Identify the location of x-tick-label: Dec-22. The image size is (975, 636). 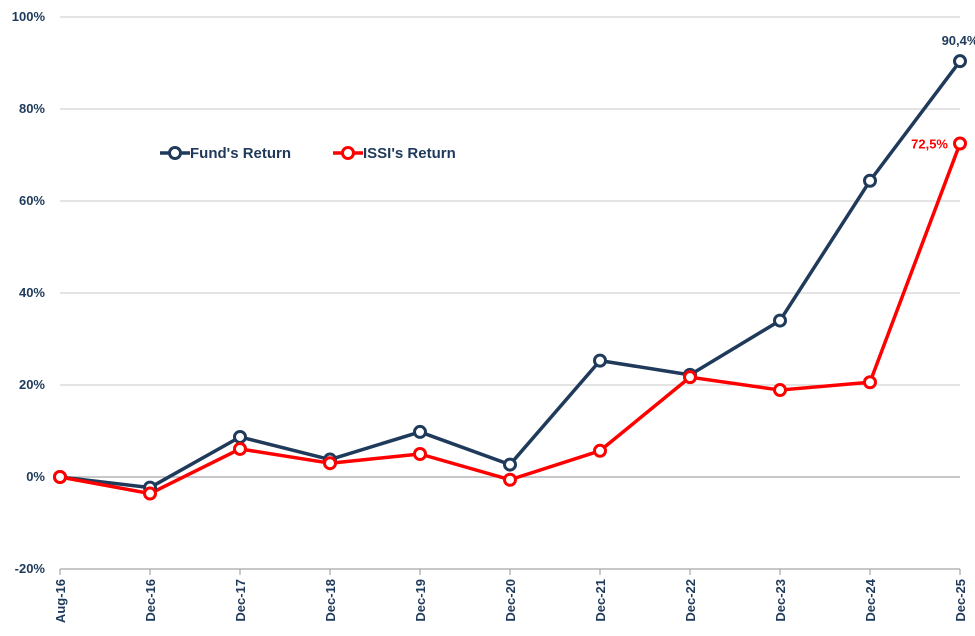
(690, 600).